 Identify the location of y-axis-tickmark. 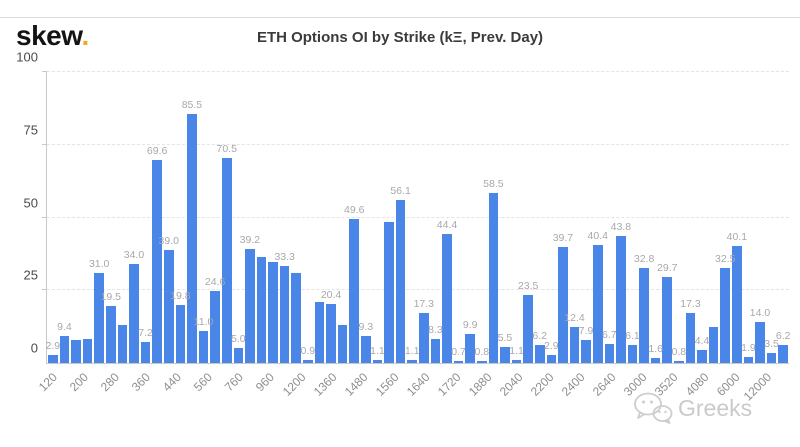
(44, 217).